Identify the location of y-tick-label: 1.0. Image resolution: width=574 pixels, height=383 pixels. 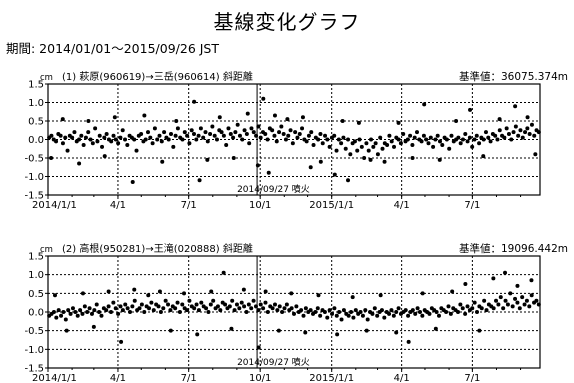
(36, 103).